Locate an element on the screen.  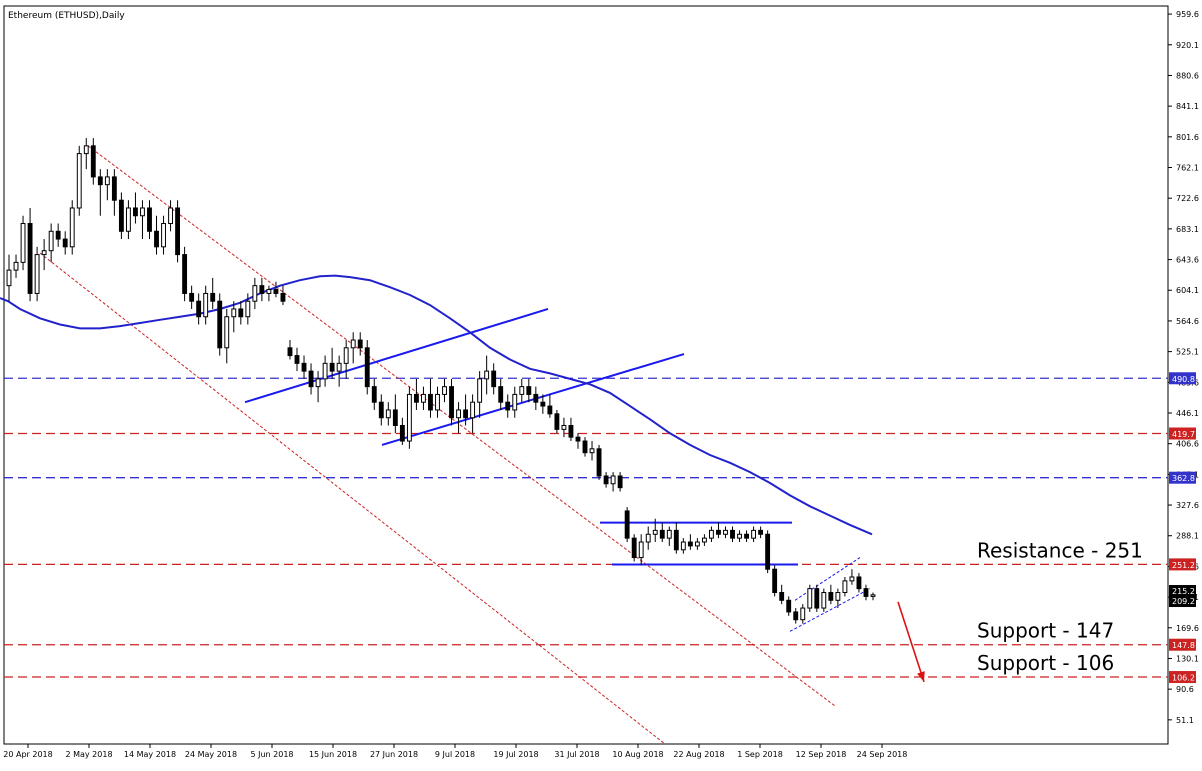
x-tick-label: 15 Jun 2018 is located at coordinates (333, 754).